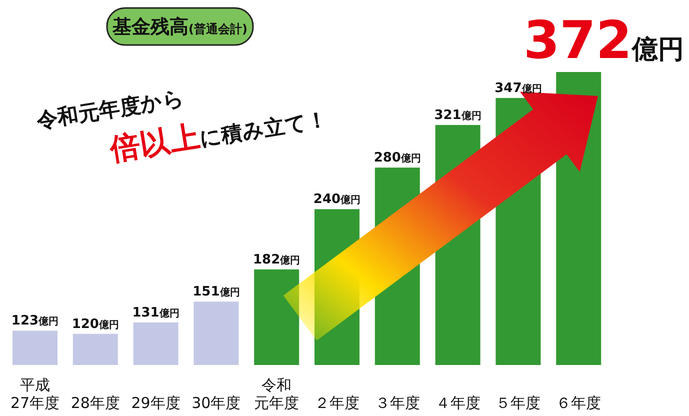 This screenshot has height=416, width=689. Describe the element at coordinates (95, 403) in the screenshot. I see `x-tick-label: 28年度` at that location.